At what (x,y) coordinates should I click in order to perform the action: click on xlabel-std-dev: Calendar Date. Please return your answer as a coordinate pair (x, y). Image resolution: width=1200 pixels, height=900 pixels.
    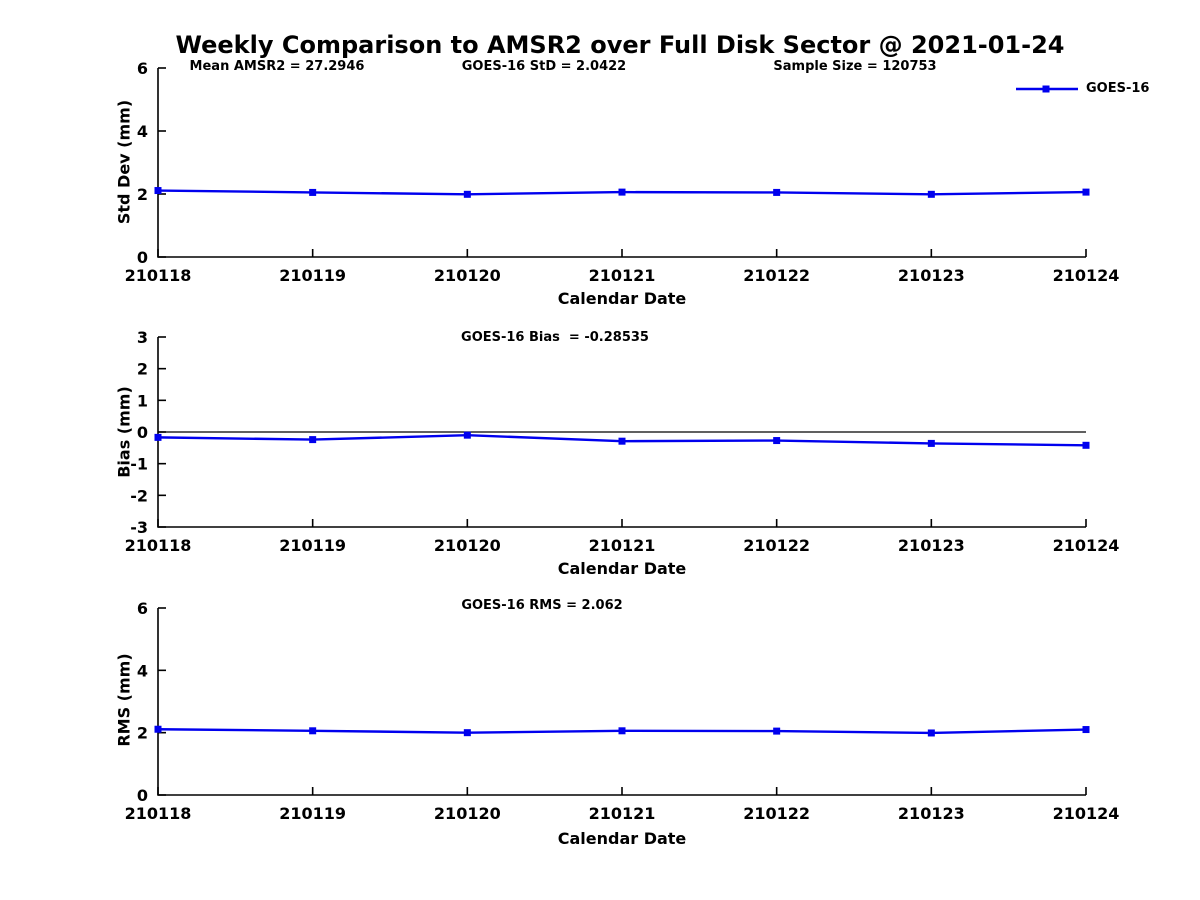
    Looking at the image, I should click on (622, 298).